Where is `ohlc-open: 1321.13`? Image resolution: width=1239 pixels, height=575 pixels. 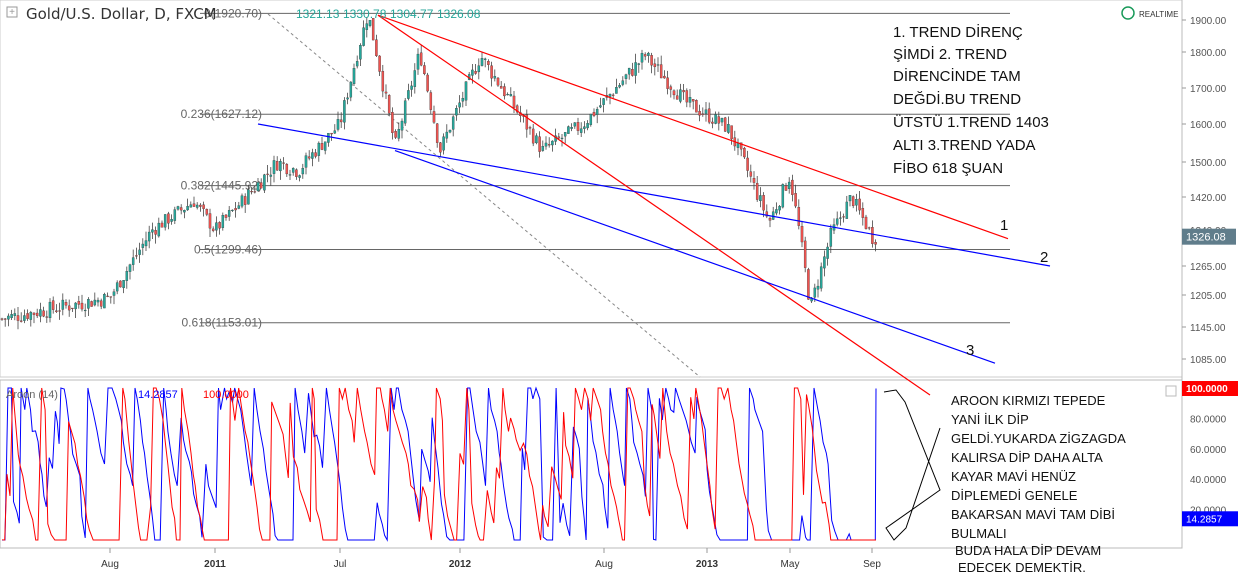
ohlc-open: 1321.13 is located at coordinates (318, 14).